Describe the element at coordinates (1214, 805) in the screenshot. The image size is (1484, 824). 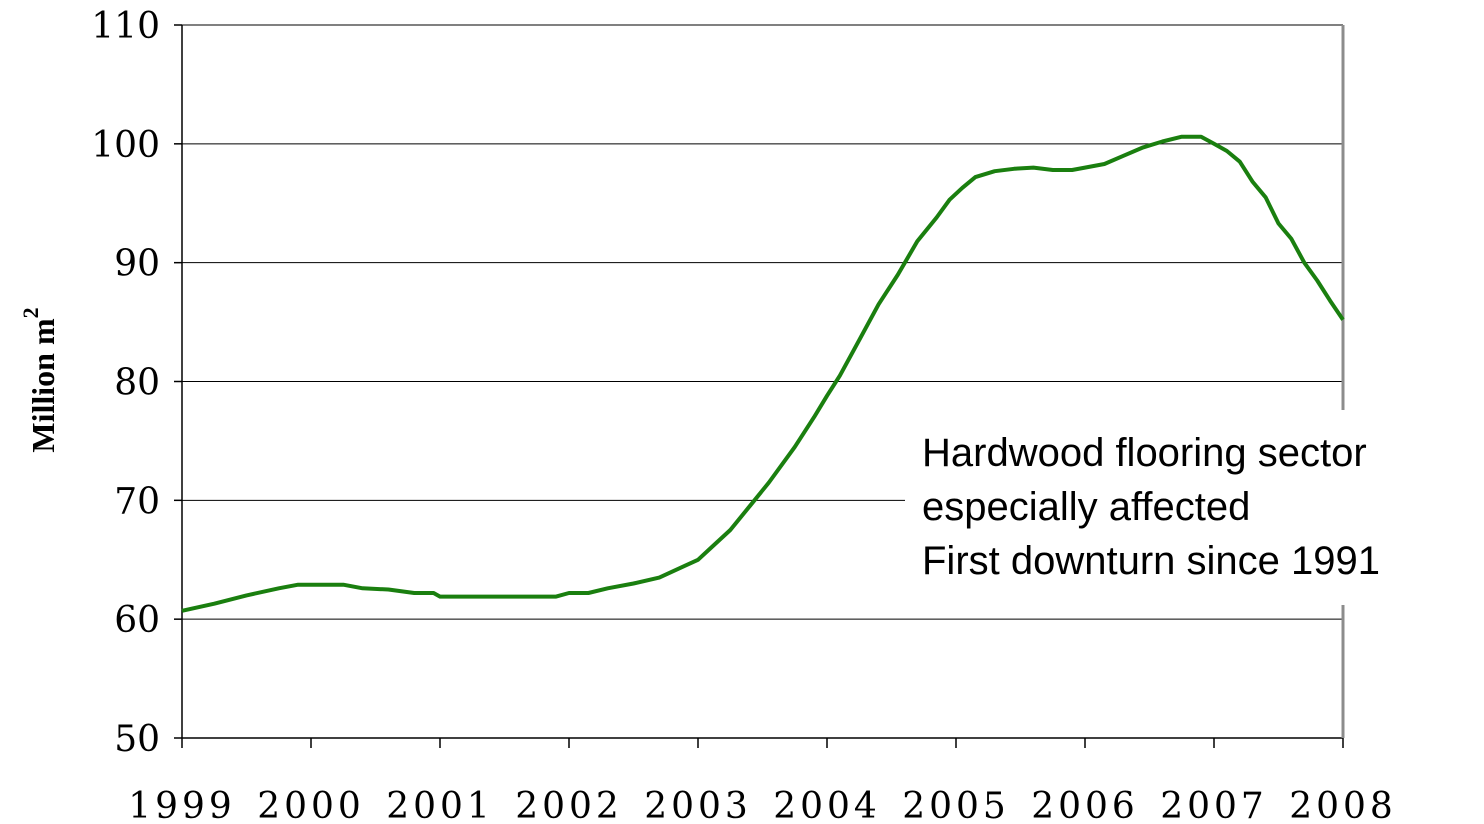
I see `x-tick-label: 2007` at that location.